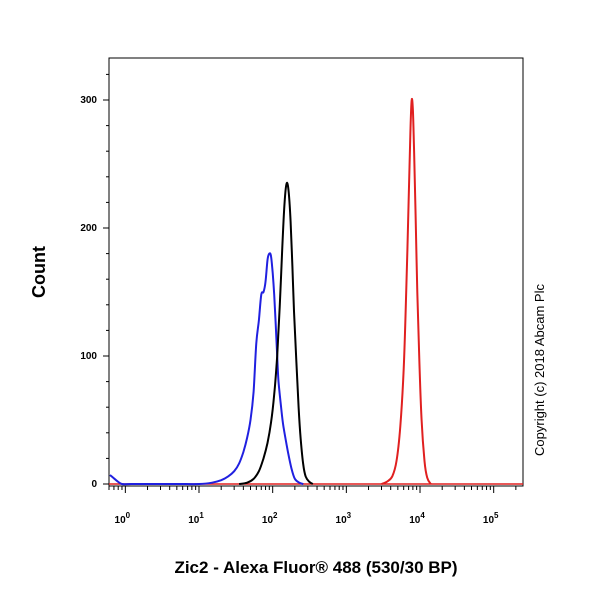 The image size is (600, 600). I want to click on x-tick-label: 10⁰, so click(123, 518).